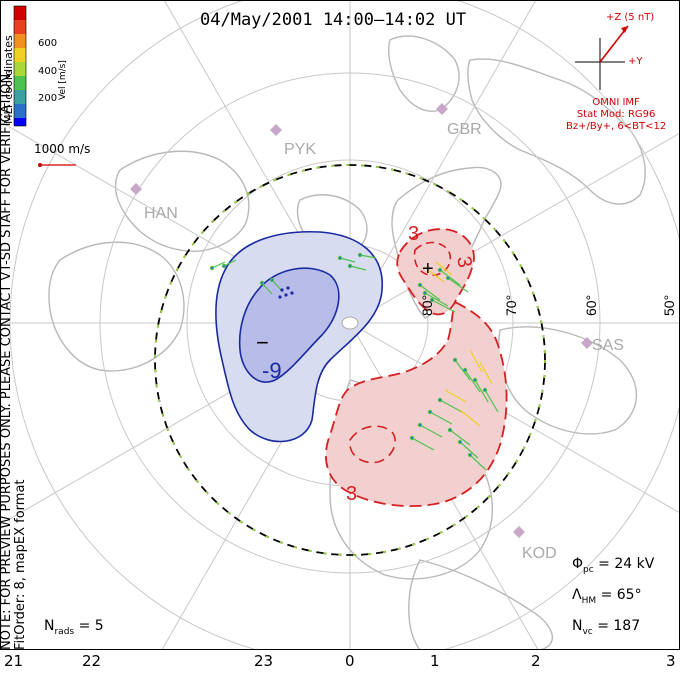 The image size is (680, 674). What do you see at coordinates (600, 64) in the screenshot?
I see `imf-clock` at bounding box center [600, 64].